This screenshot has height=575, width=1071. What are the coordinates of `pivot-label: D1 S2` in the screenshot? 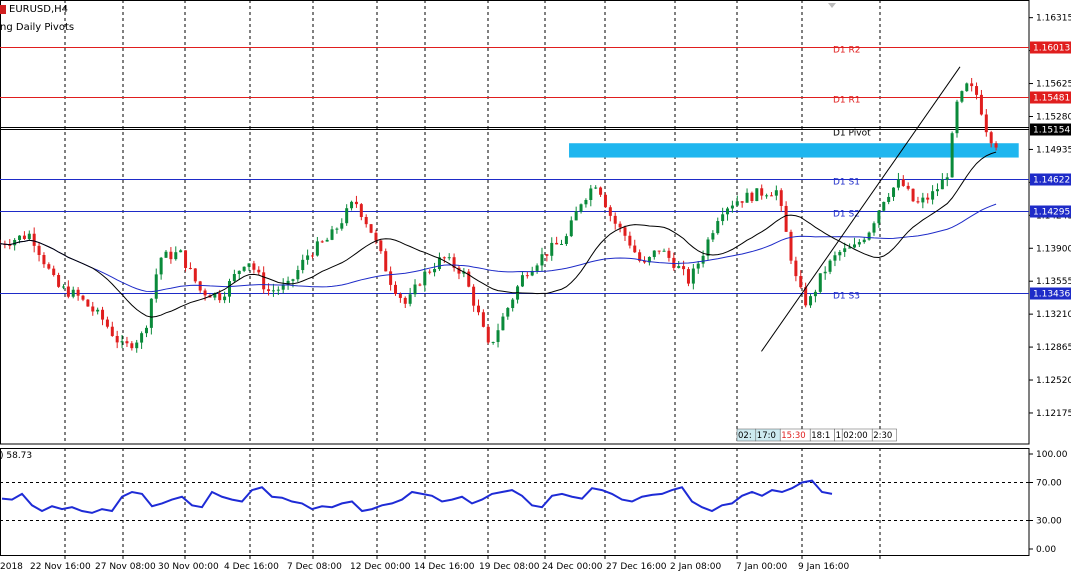 It's located at (846, 215).